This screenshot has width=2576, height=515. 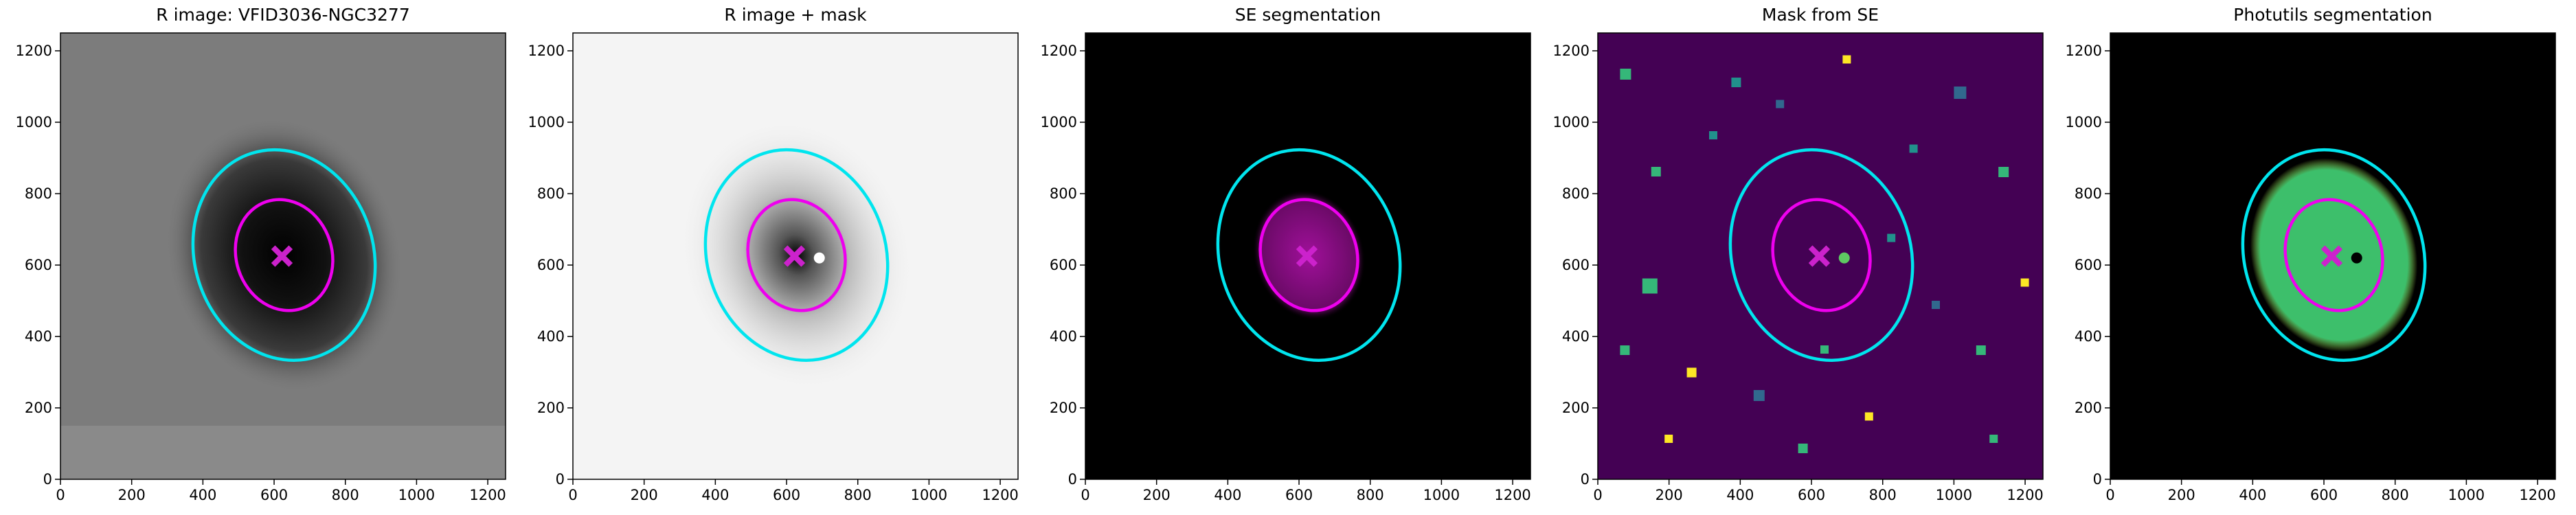 What do you see at coordinates (283, 452) in the screenshot?
I see `bottom-band` at bounding box center [283, 452].